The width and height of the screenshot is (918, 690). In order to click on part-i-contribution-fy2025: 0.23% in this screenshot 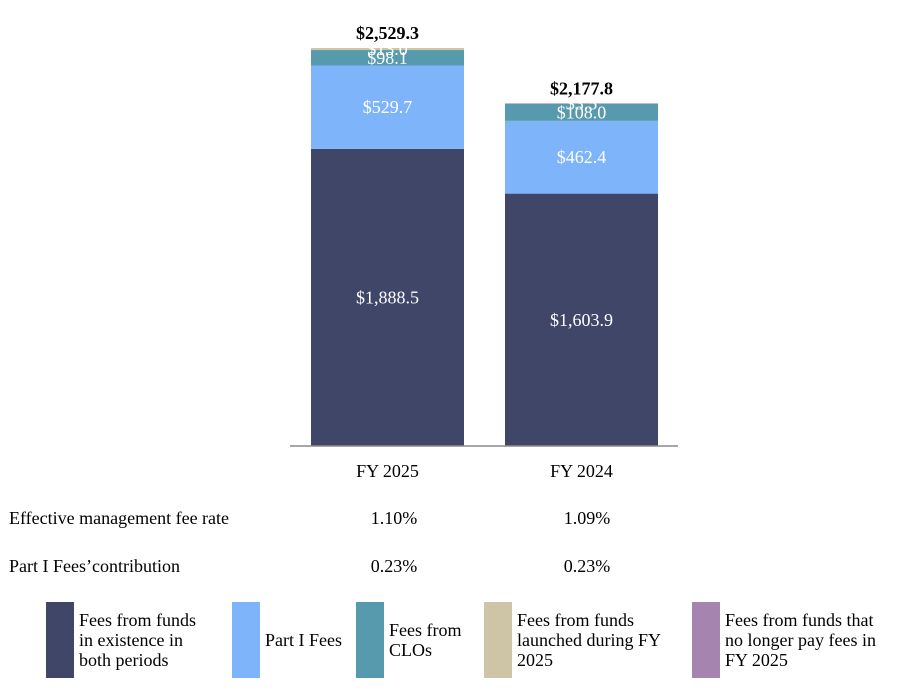, I will do `click(394, 566)`.